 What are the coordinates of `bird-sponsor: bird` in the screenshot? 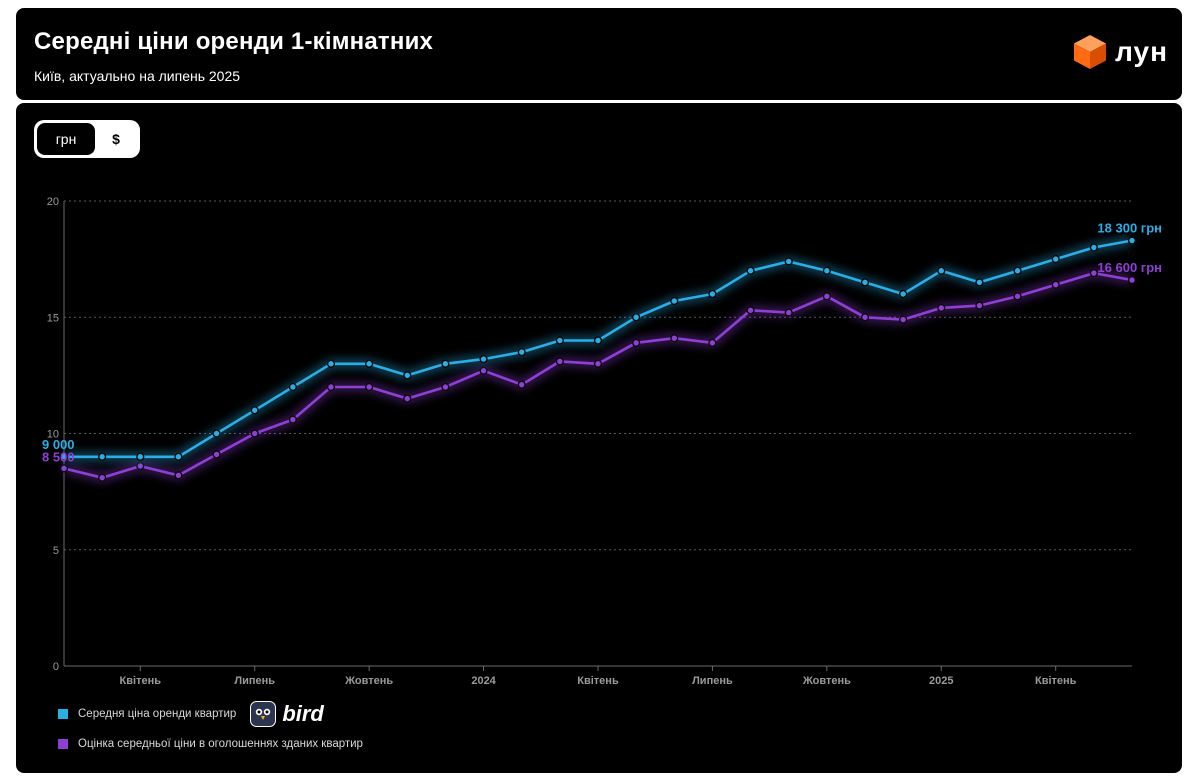 It's located at (287, 714).